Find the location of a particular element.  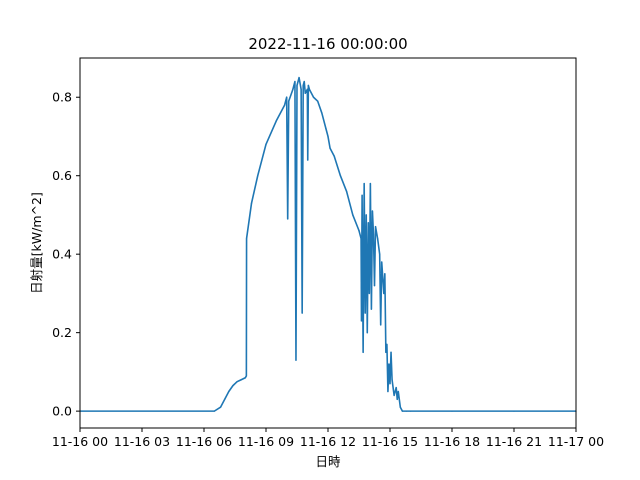

x-tick-label: 11-16 06 is located at coordinates (204, 441).